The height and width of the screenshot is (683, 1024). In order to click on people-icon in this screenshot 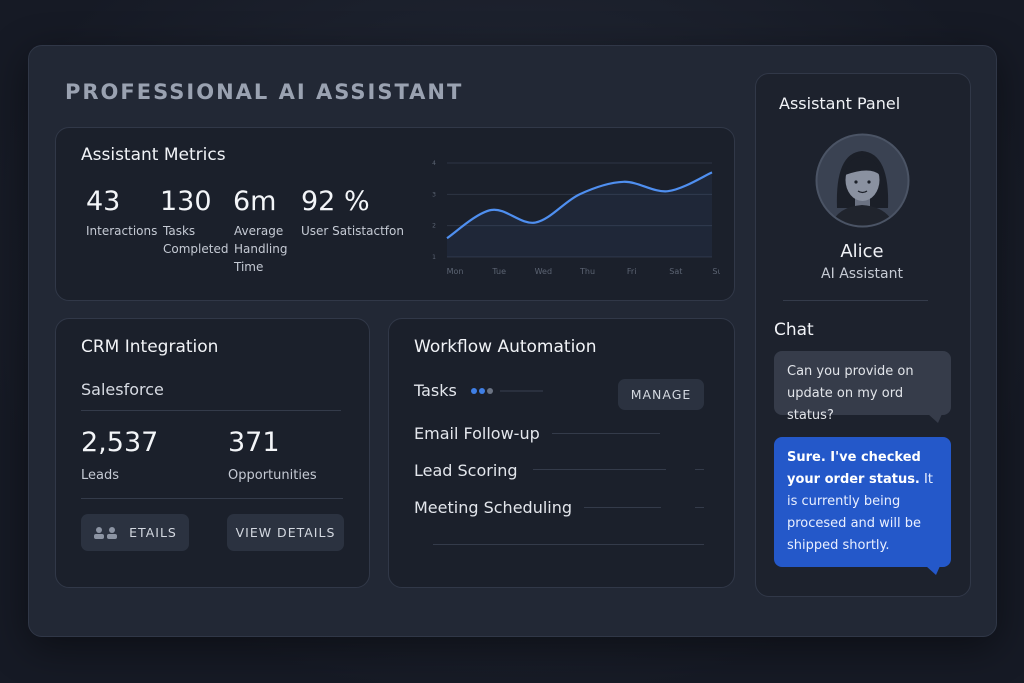, I will do `click(106, 532)`.